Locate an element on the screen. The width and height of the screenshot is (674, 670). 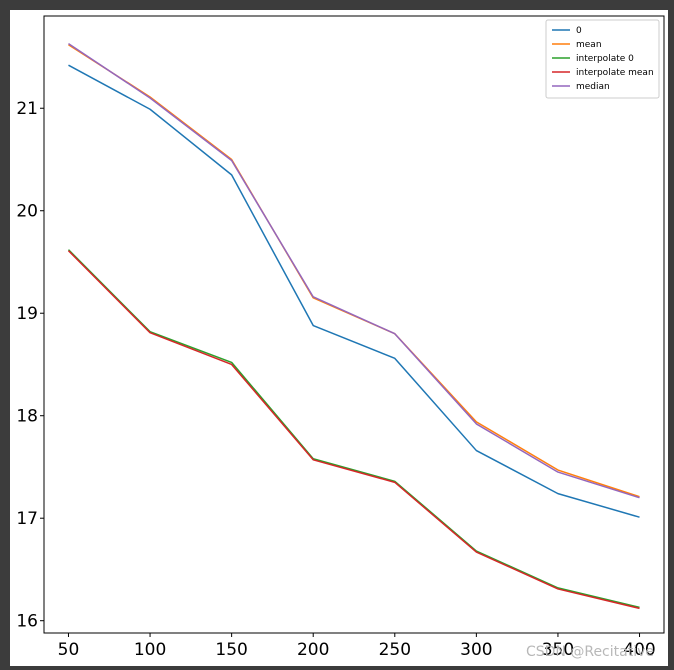
legend-label: mean is located at coordinates (589, 45).